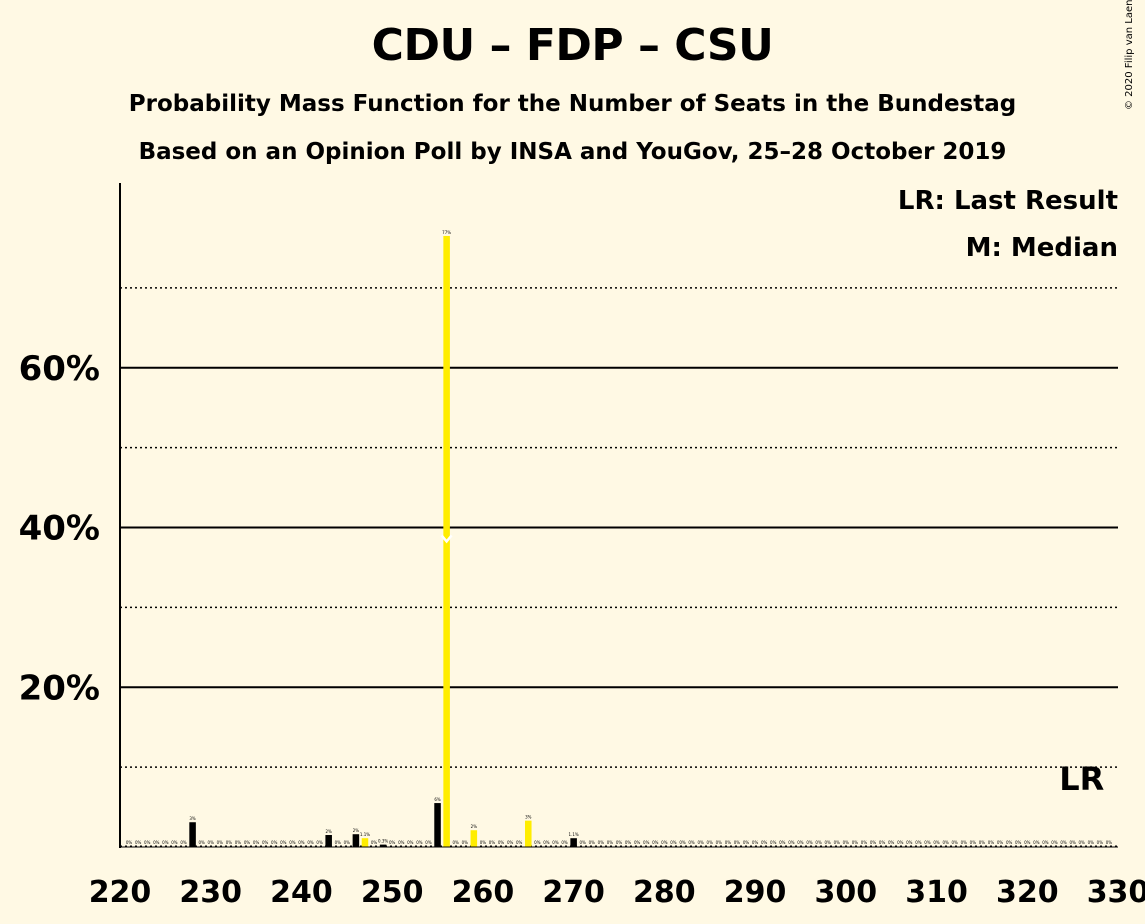 This screenshot has height=924, width=1145. I want to click on bar-label-246: 2%, so click(356, 830).